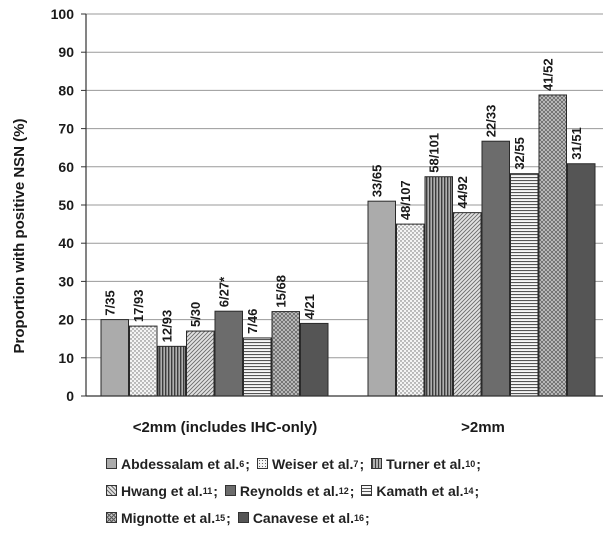 This screenshot has width=611, height=535. I want to click on legend-label: Hwang et al., so click(162, 490).